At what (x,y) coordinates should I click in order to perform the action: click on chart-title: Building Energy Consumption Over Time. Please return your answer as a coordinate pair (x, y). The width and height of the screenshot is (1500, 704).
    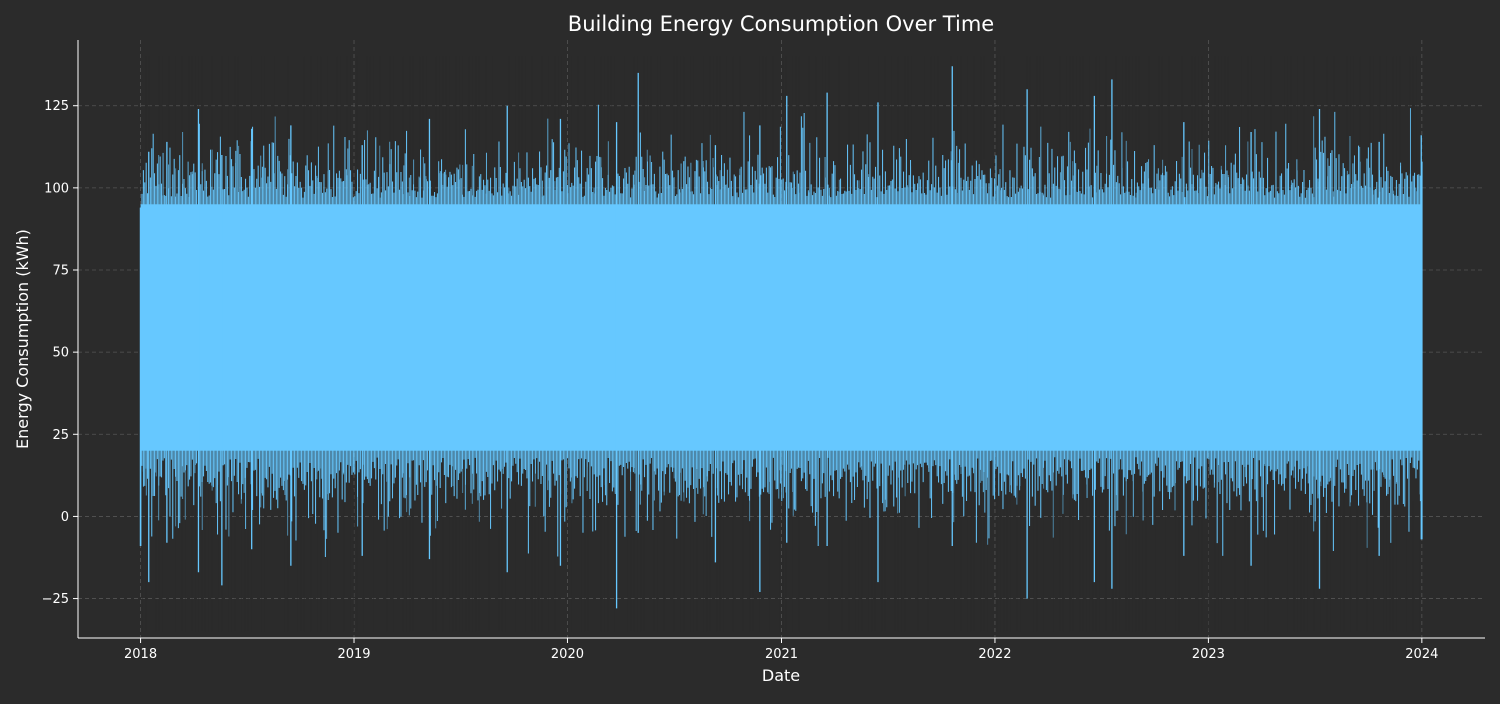
    Looking at the image, I should click on (781, 24).